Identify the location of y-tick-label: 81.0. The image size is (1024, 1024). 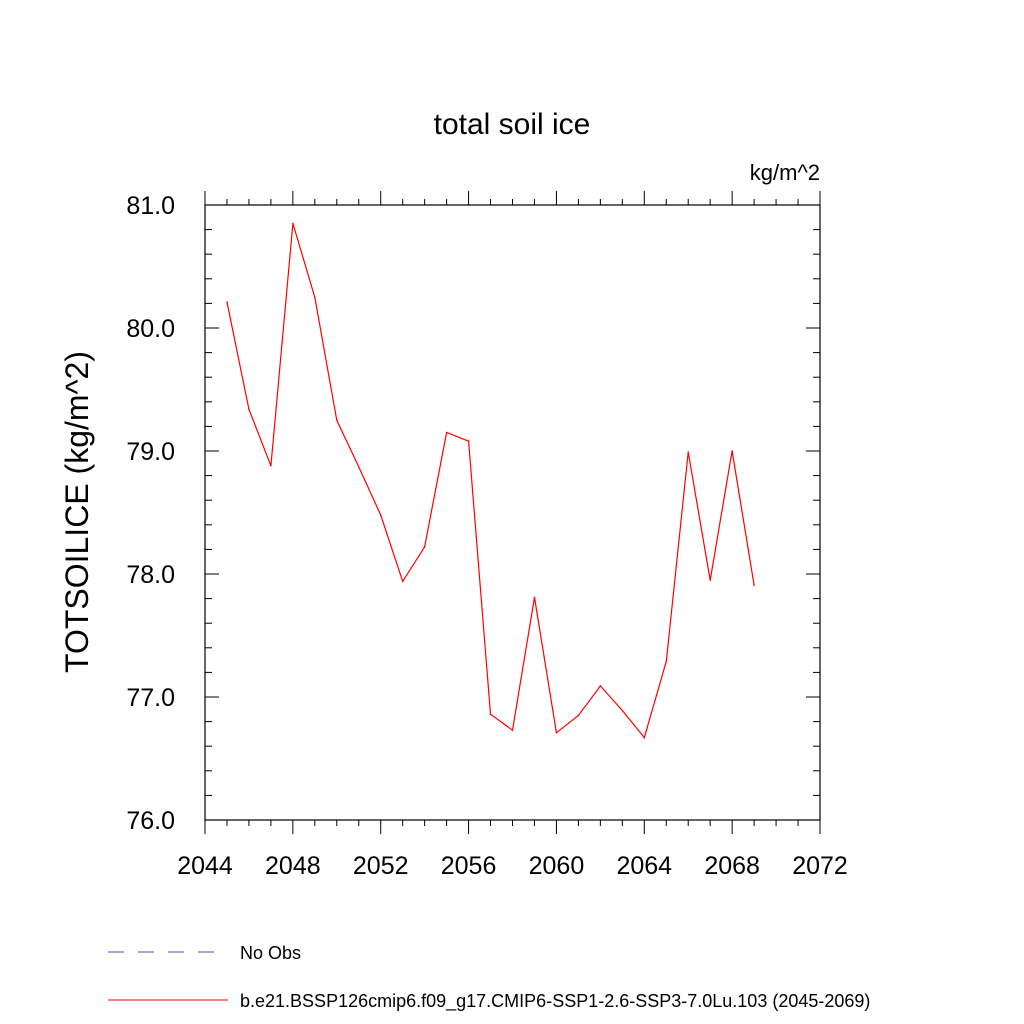
(150, 206).